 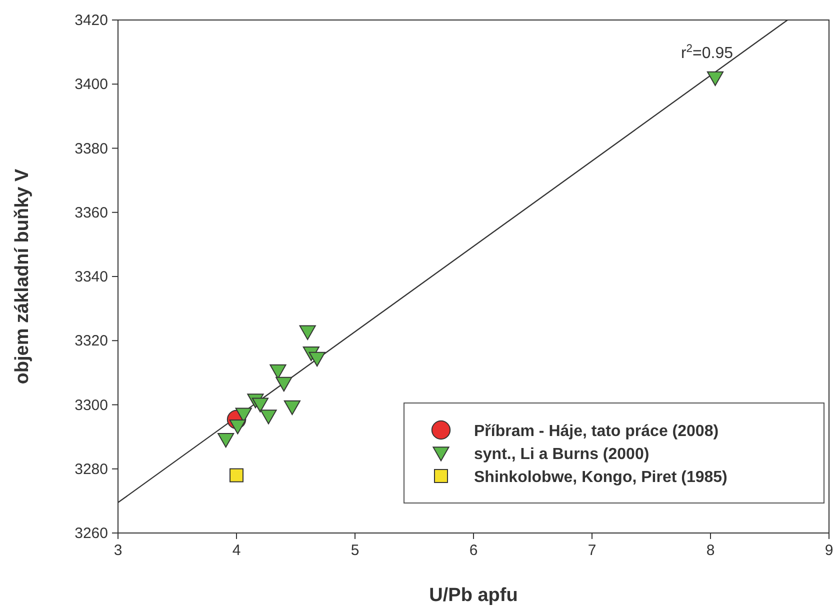 I want to click on y-tick-label: 3300, so click(x=91, y=405).